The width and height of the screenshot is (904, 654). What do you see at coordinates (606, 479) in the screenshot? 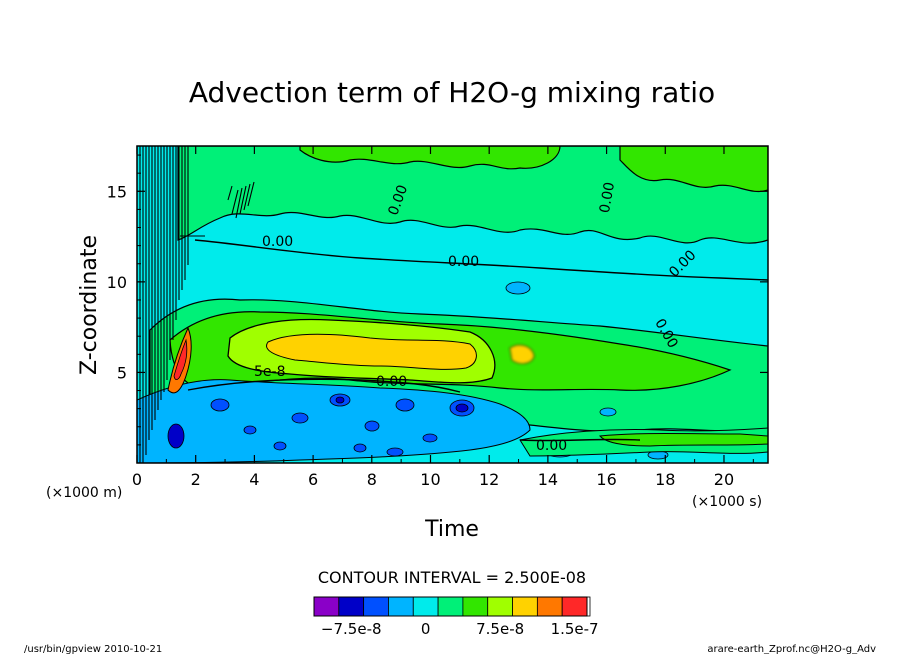
I see `x-tick-label: 16` at bounding box center [606, 479].